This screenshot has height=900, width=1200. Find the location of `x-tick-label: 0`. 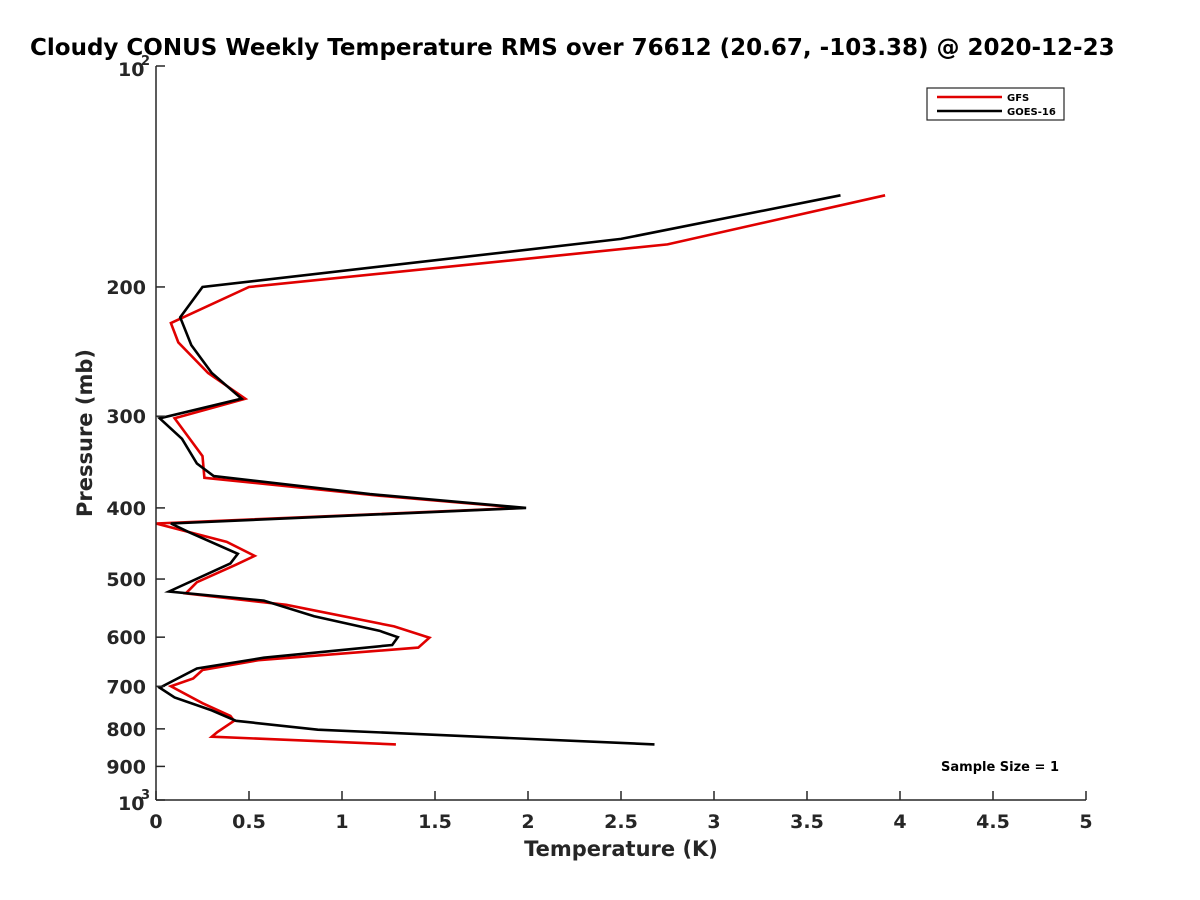

x-tick-label: 0 is located at coordinates (155, 822).